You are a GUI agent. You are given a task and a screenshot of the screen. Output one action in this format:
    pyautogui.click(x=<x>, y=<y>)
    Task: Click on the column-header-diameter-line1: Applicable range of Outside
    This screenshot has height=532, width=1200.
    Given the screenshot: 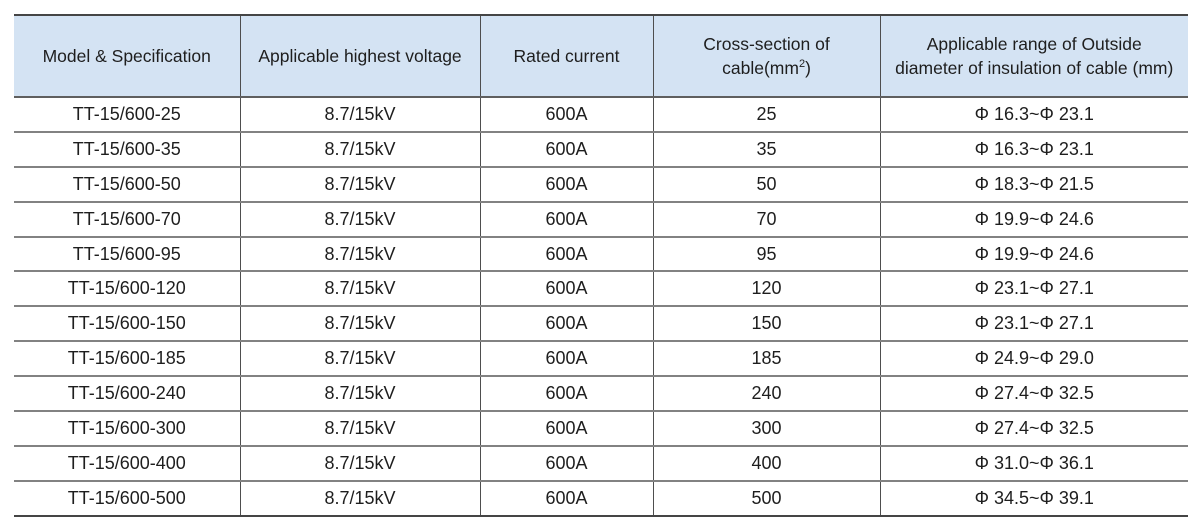 What is the action you would take?
    pyautogui.click(x=1034, y=43)
    